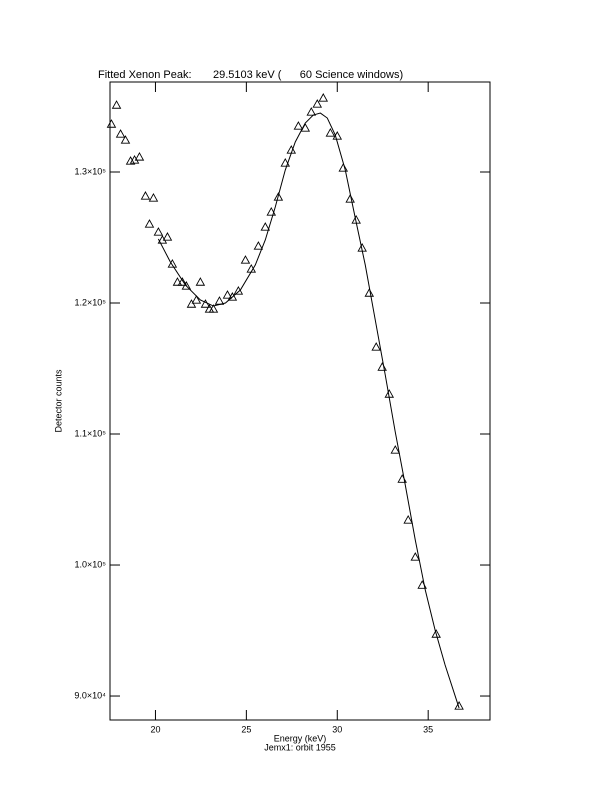 The width and height of the screenshot is (612, 792). What do you see at coordinates (337, 729) in the screenshot?
I see `x-tick-label: 30` at bounding box center [337, 729].